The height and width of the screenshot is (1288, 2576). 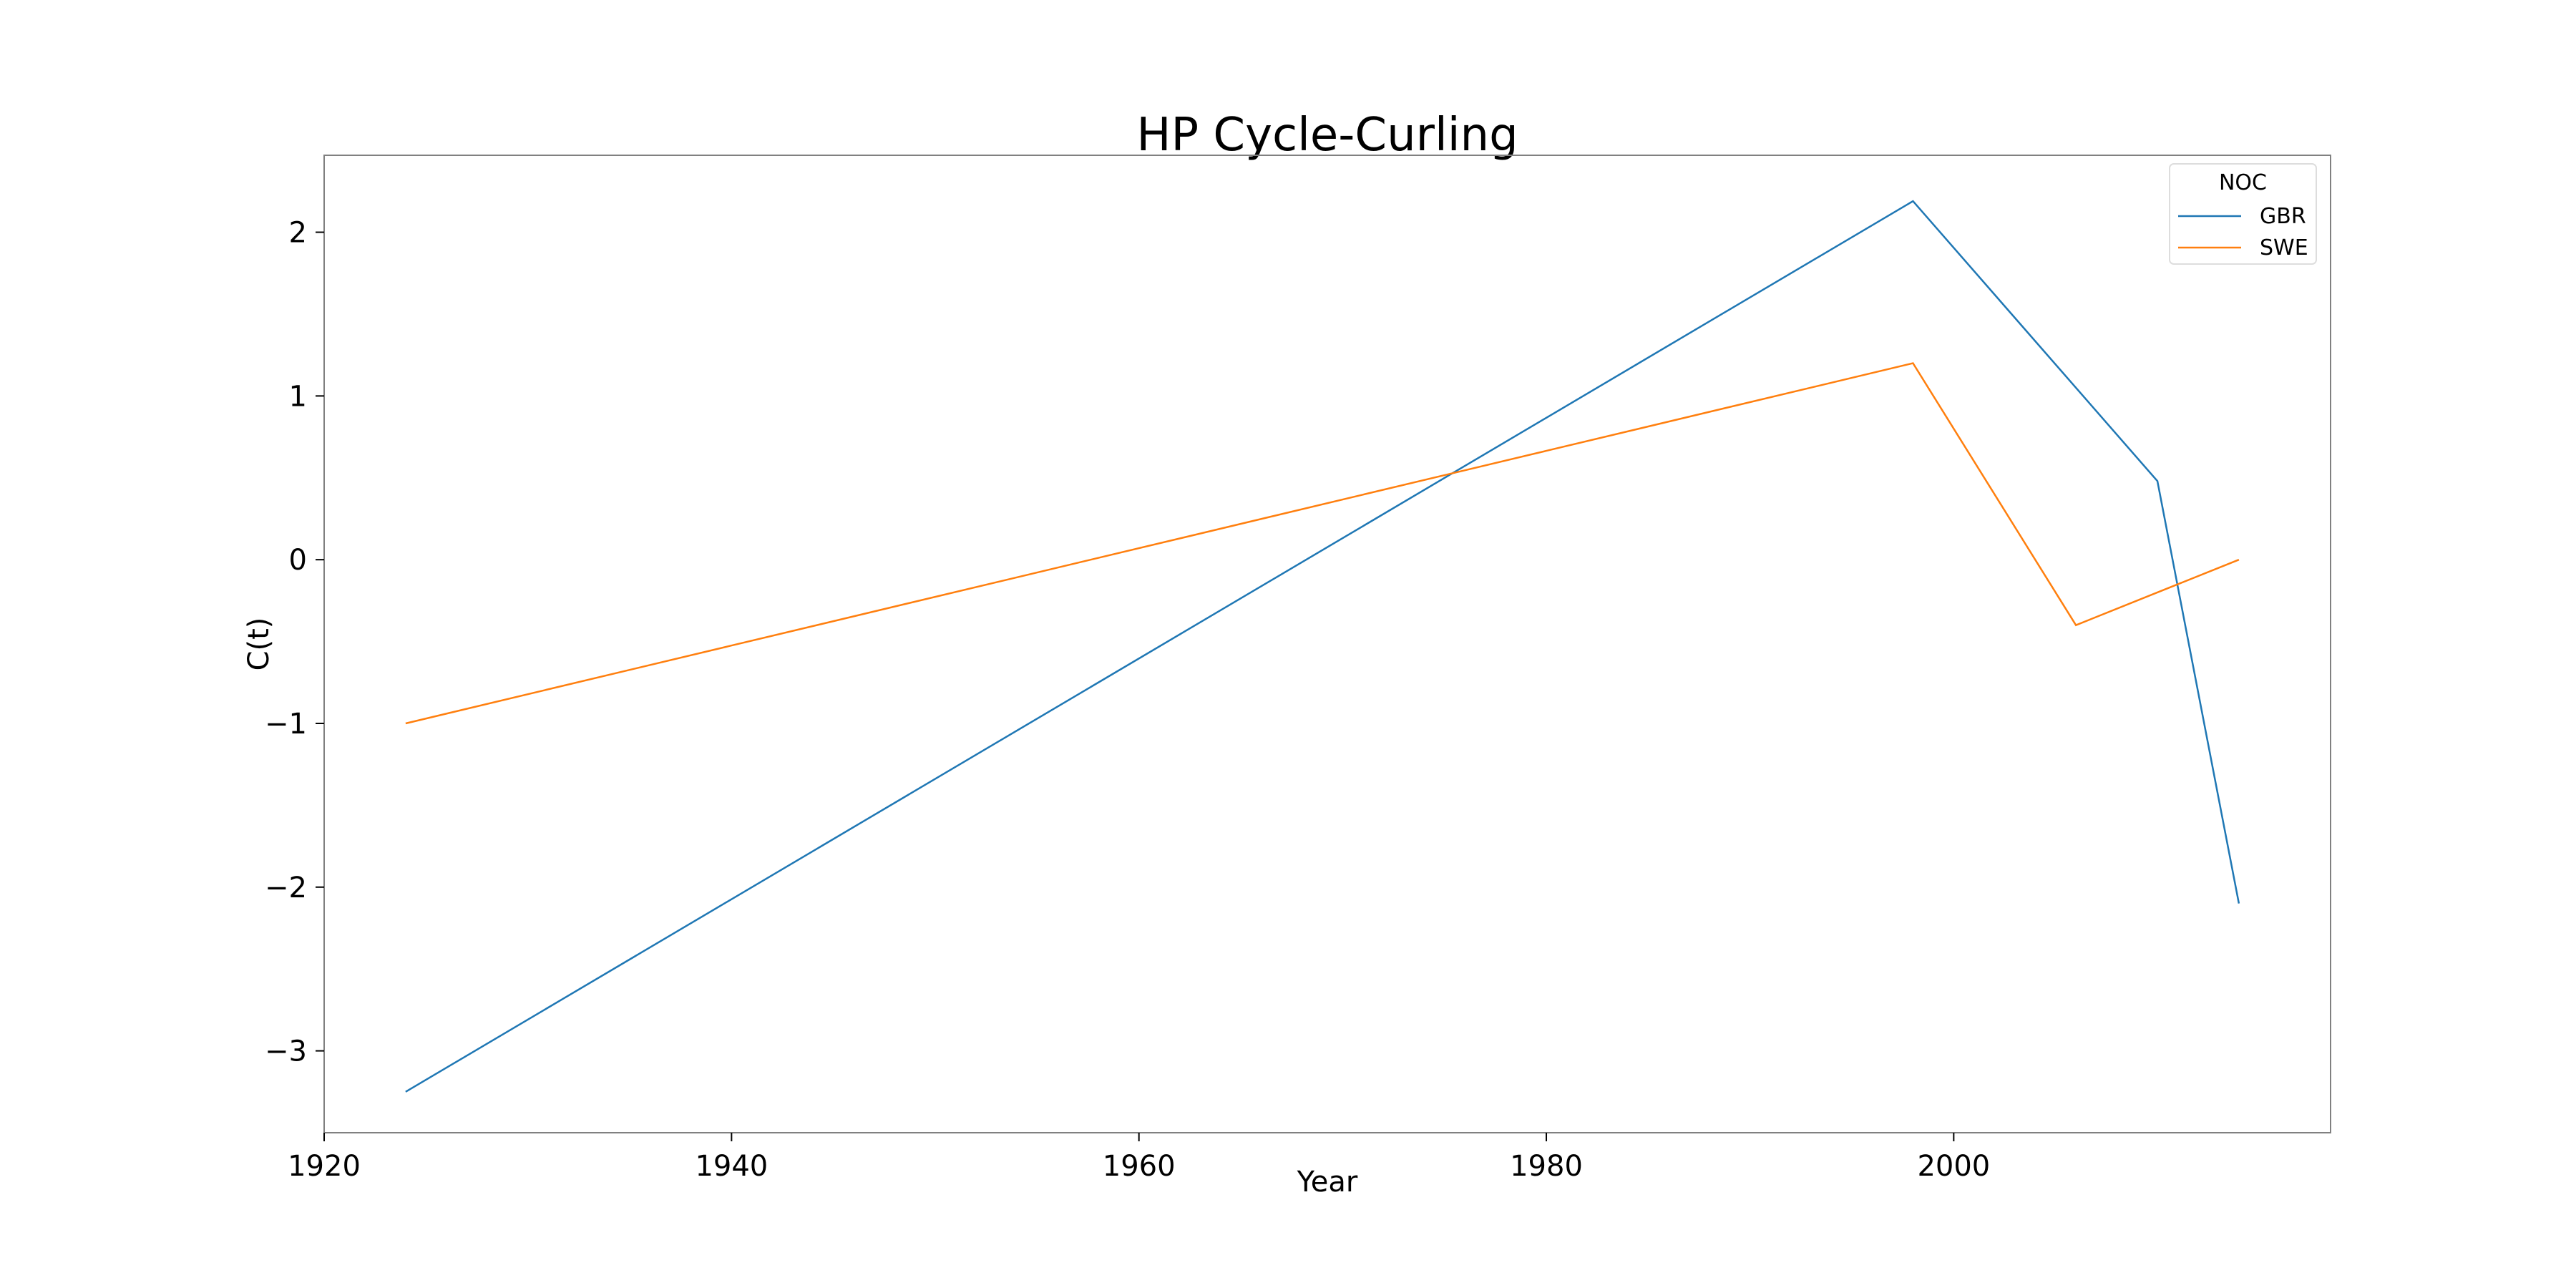 I want to click on x-tick-label: 1960, so click(x=1139, y=1166).